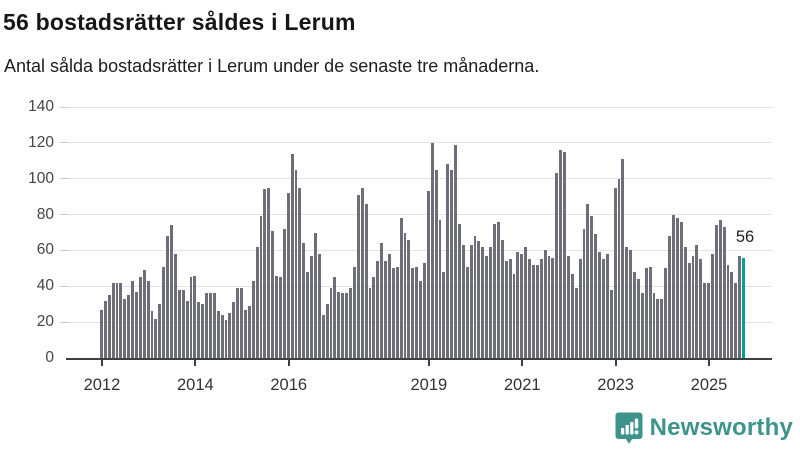  What do you see at coordinates (45, 250) in the screenshot?
I see `y-axis-label: 60` at bounding box center [45, 250].